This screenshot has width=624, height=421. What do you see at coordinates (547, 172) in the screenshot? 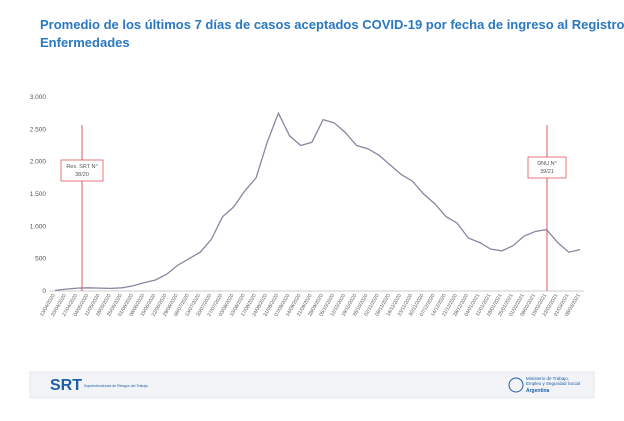
I see `annotation-text: 39/21` at bounding box center [547, 172].